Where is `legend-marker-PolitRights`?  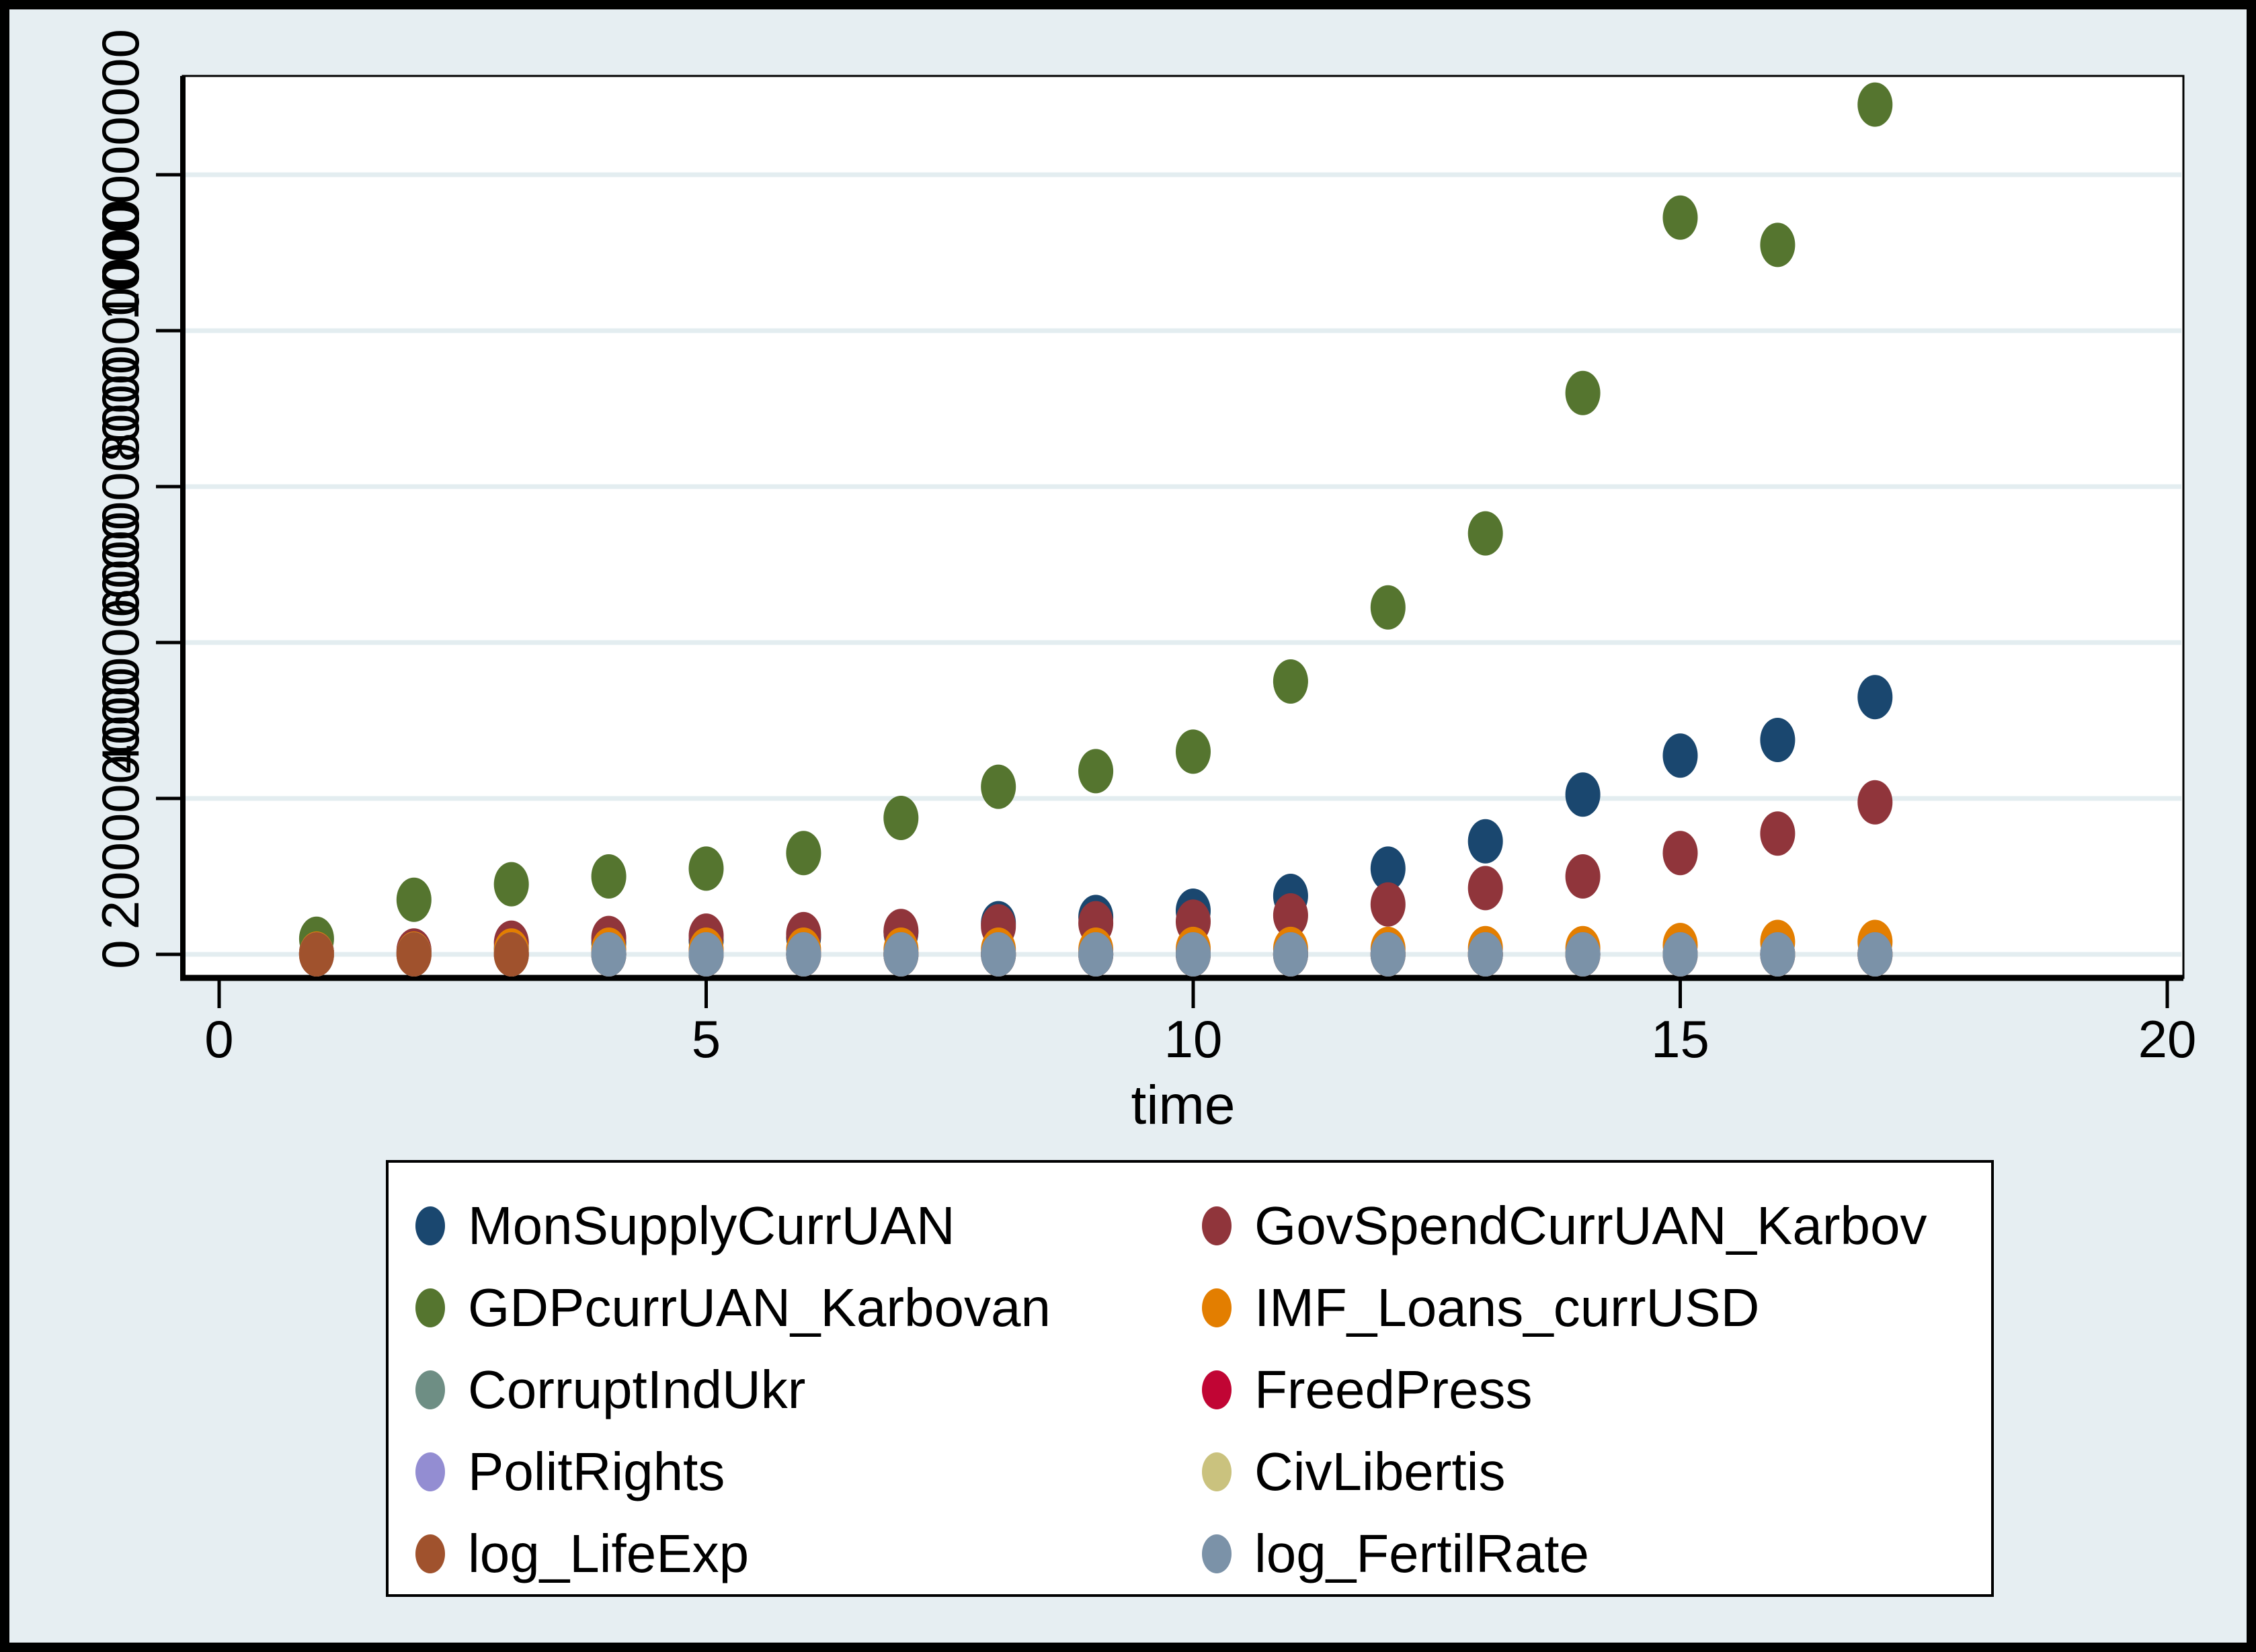
legend-marker-PolitRights is located at coordinates (430, 1471).